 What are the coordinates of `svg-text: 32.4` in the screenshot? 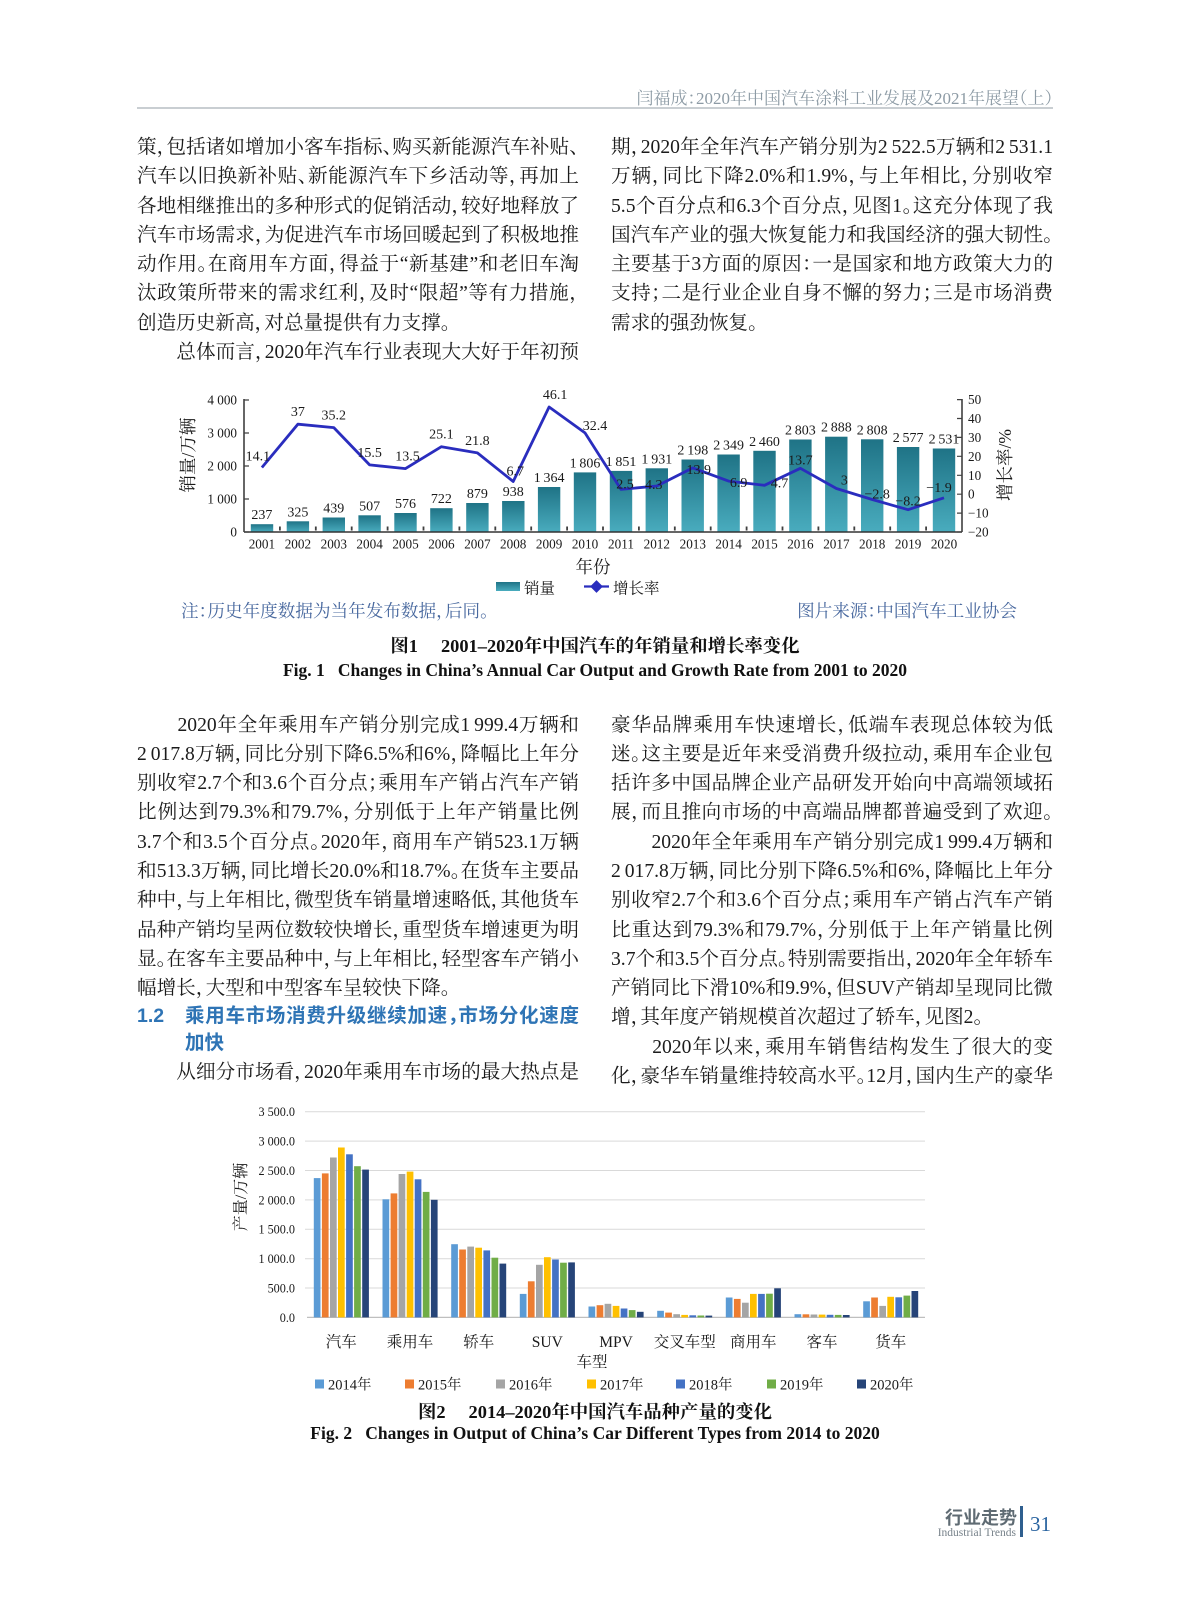 It's located at (595, 426).